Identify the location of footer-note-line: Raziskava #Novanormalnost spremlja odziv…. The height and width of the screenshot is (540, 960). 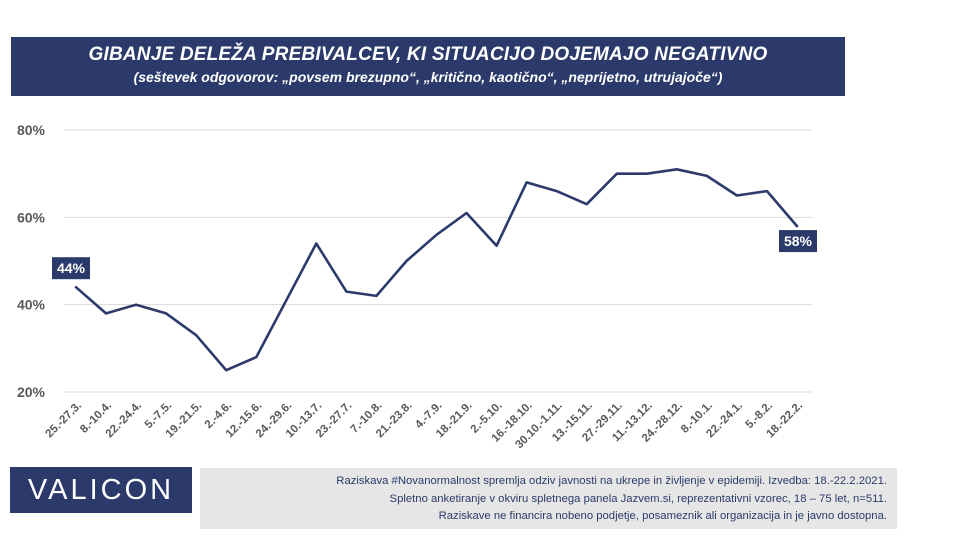
(611, 481).